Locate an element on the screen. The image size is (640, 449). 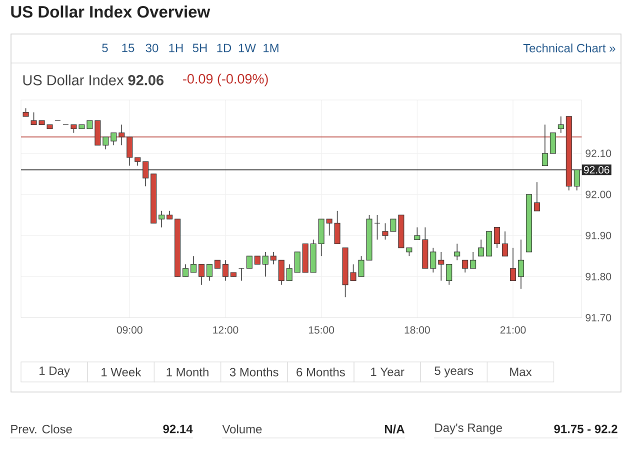
text: 1 Year is located at coordinates (387, 372).